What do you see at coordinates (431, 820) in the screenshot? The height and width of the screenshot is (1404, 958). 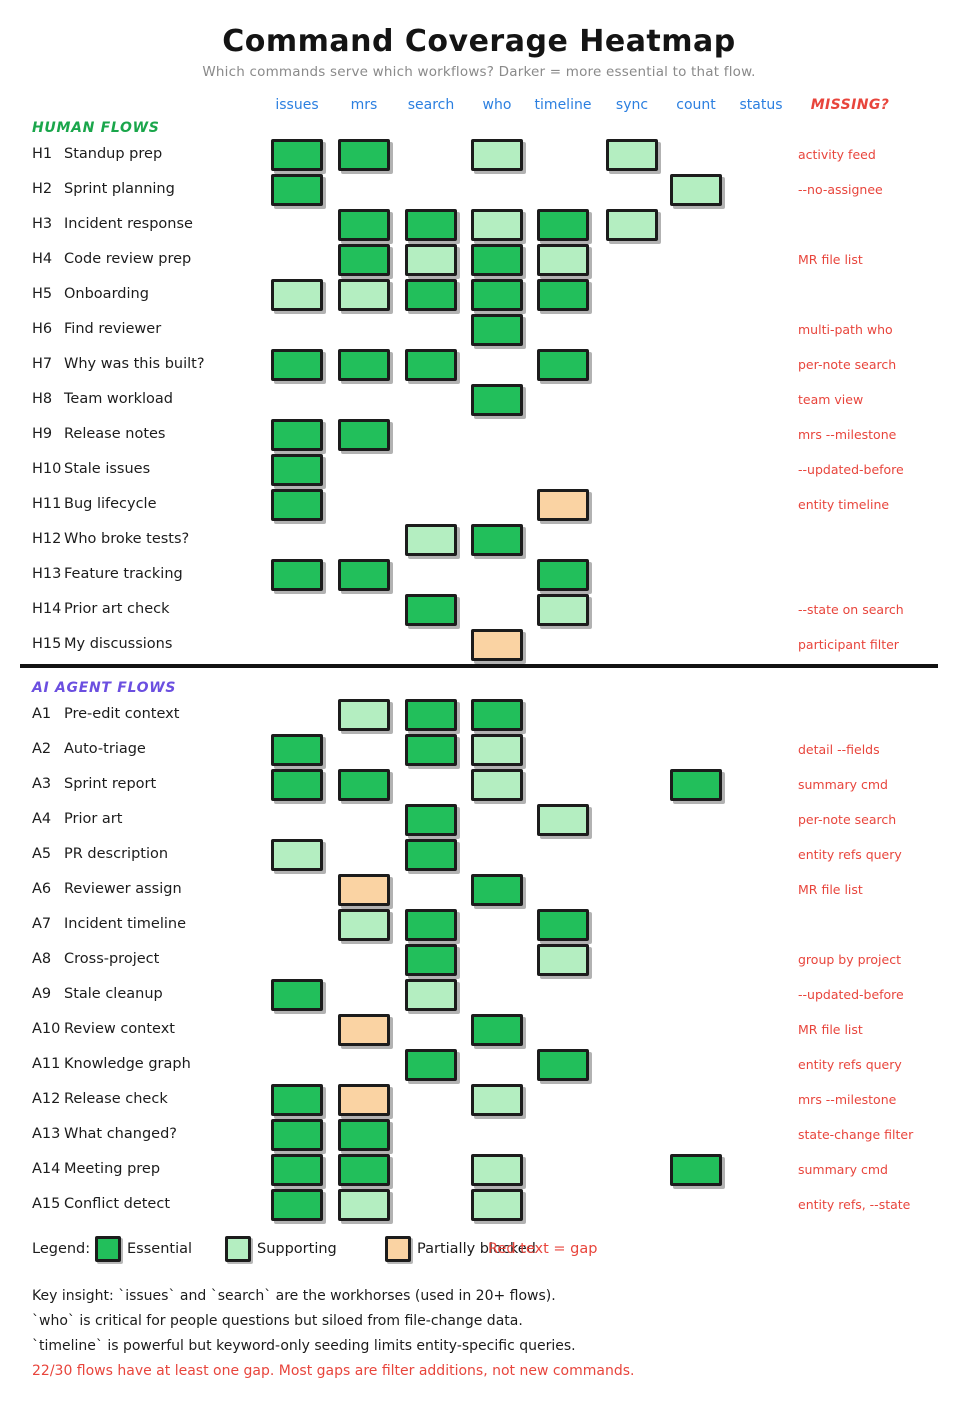 I see `cell-a4-search` at bounding box center [431, 820].